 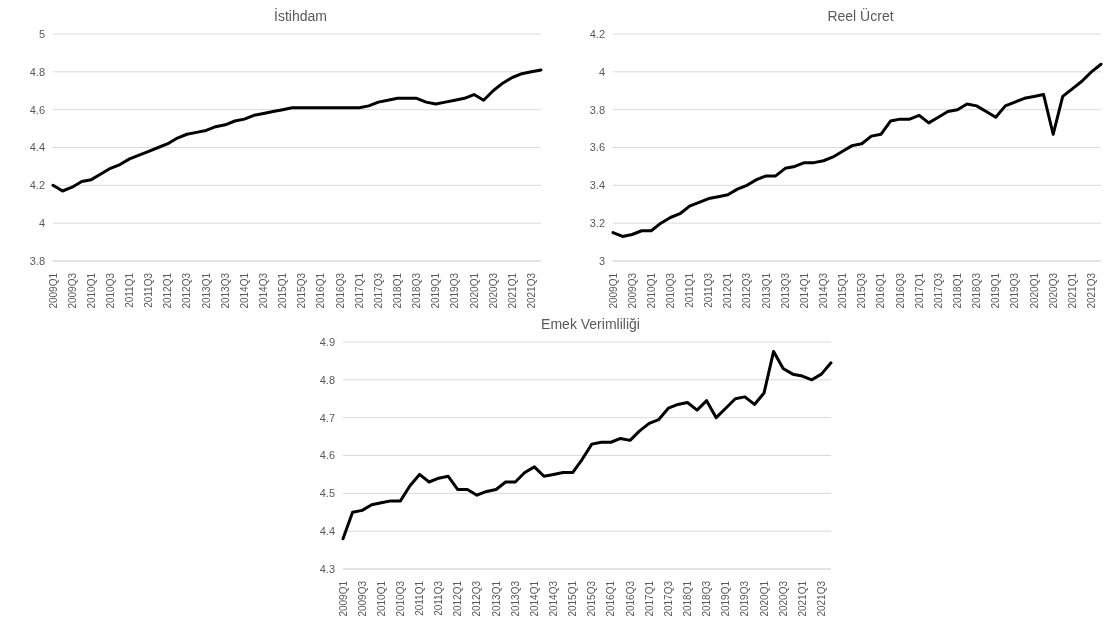 I want to click on chart-title: Emek Verimliliği, so click(x=590, y=325).